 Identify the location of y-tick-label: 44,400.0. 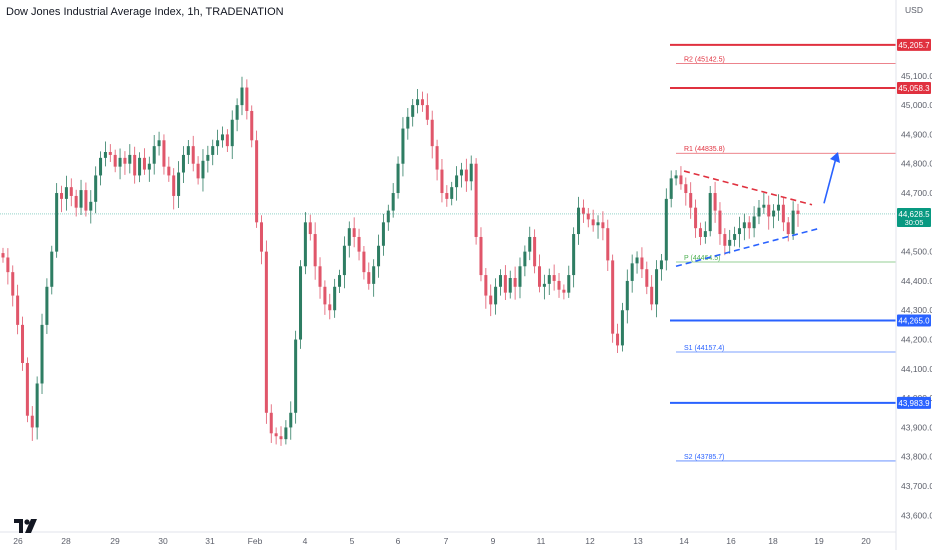
(916, 281).